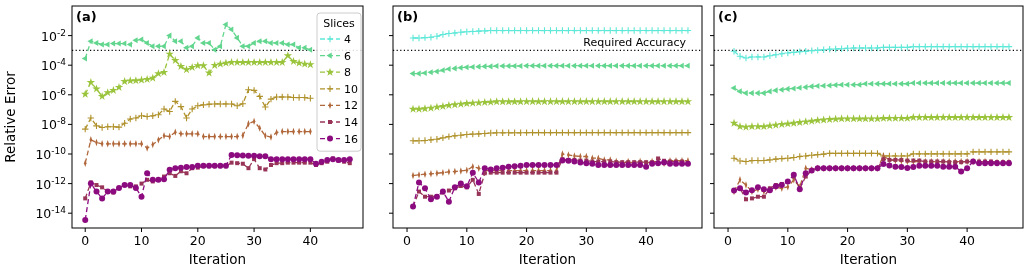 The image size is (1030, 270). I want to click on chart-title: (c), so click(728, 16).